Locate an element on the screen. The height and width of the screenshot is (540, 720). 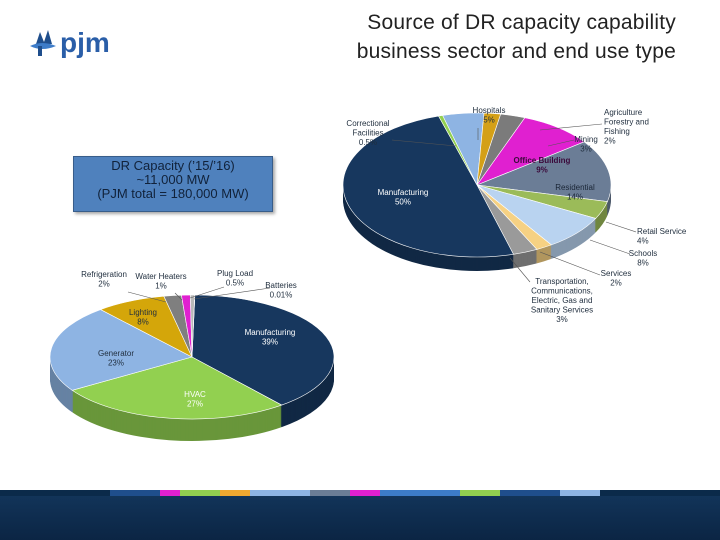
pie-1-slice-manufacturing is located at coordinates (428, 186).